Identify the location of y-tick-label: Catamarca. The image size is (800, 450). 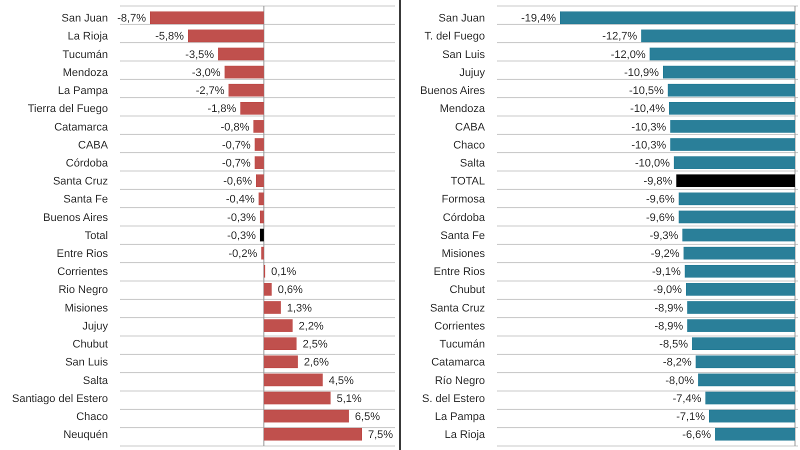
(458, 362).